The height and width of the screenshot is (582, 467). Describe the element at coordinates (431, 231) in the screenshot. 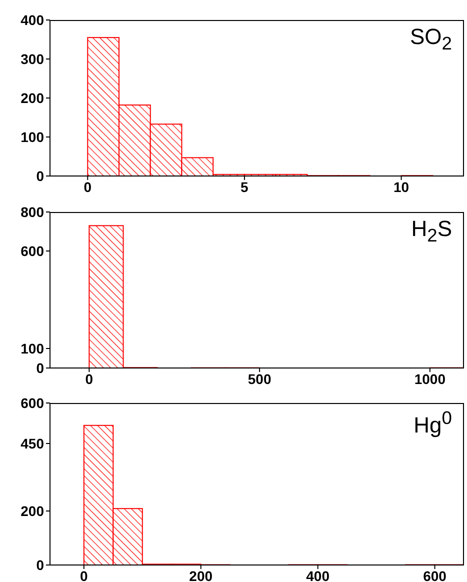

I see `chart-title: H$_{2}$S` at that location.